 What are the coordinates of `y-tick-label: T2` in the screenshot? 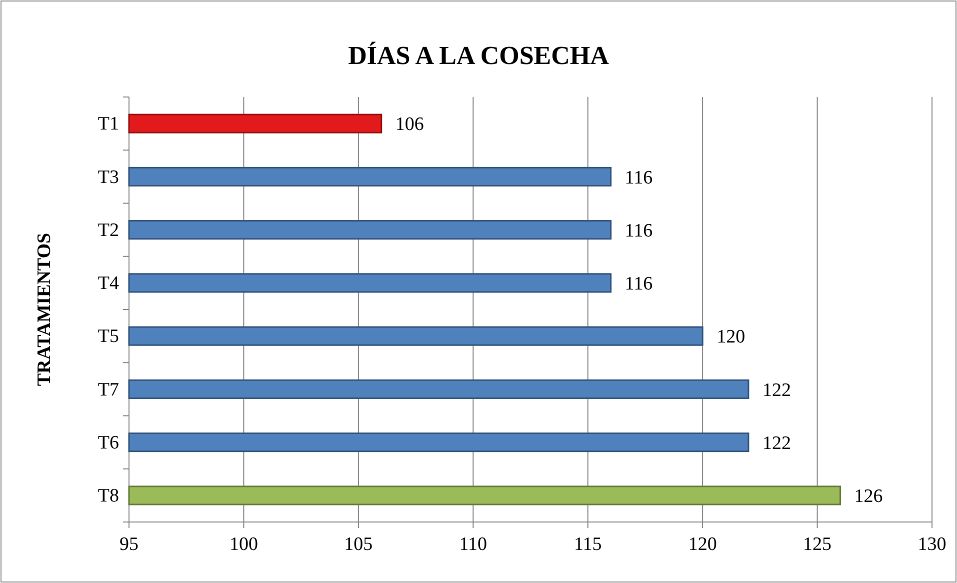 It's located at (108, 230).